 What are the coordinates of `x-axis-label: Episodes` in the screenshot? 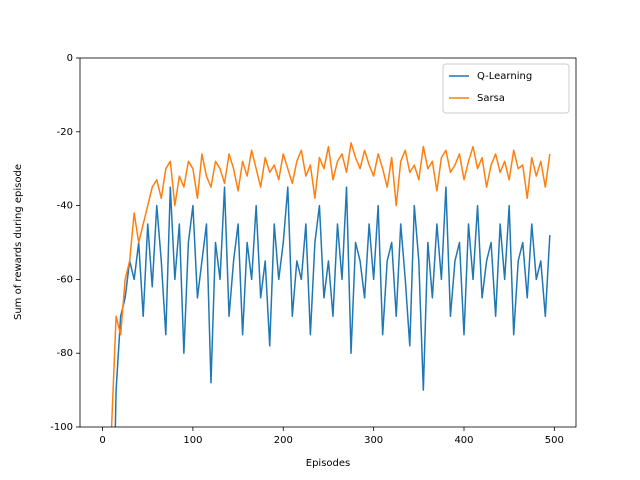 It's located at (328, 463).